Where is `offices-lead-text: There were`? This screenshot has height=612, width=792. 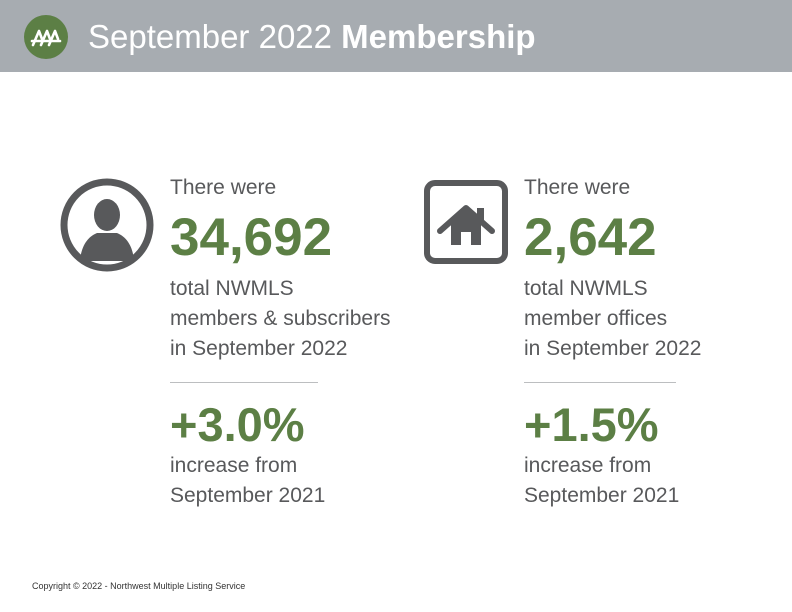
offices-lead-text: There were is located at coordinates (577, 187).